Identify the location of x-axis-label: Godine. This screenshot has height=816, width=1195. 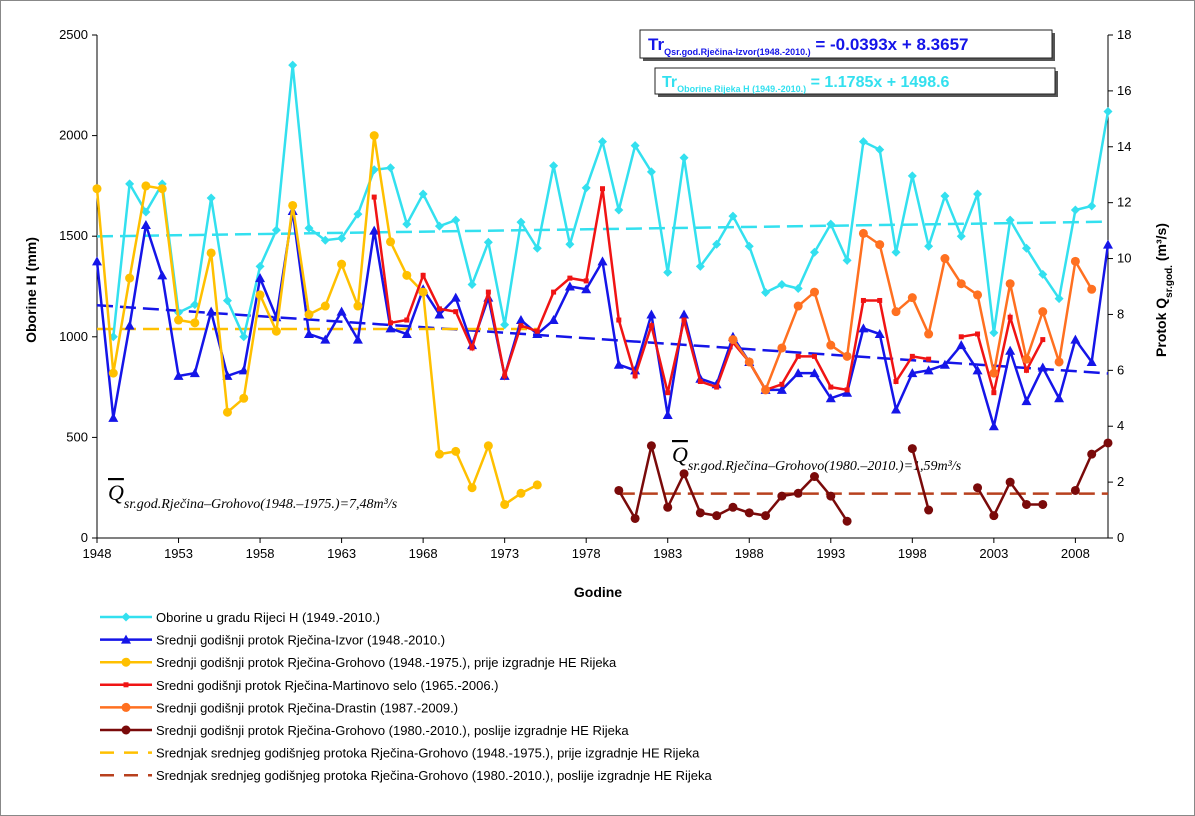
(598, 592).